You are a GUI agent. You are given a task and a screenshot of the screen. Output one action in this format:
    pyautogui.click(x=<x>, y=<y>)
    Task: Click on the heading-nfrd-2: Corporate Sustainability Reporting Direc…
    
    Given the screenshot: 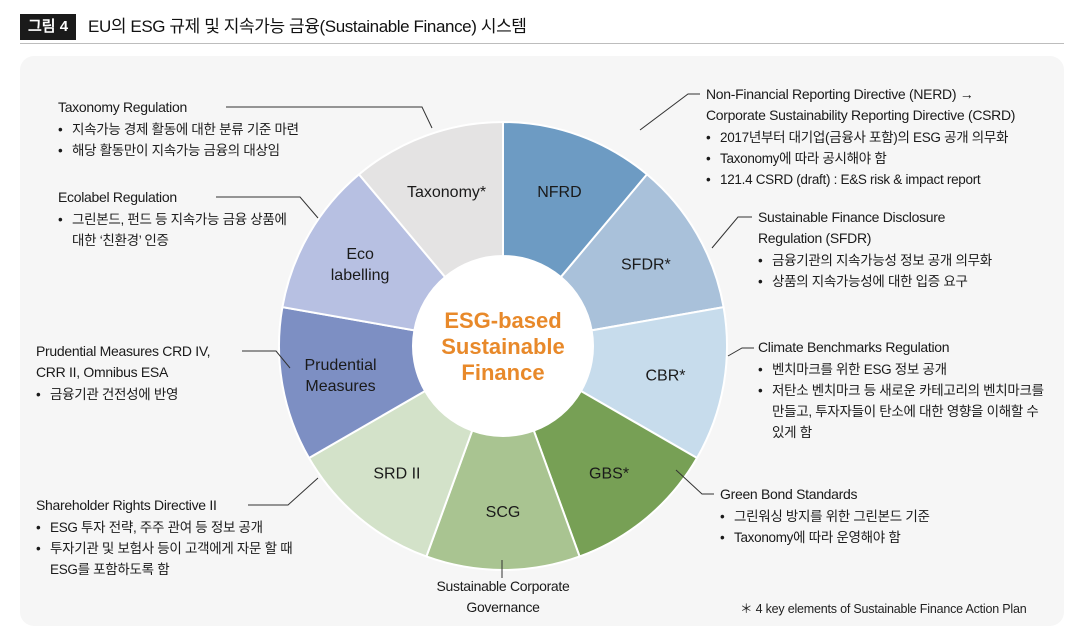 What is the action you would take?
    pyautogui.click(x=861, y=115)
    